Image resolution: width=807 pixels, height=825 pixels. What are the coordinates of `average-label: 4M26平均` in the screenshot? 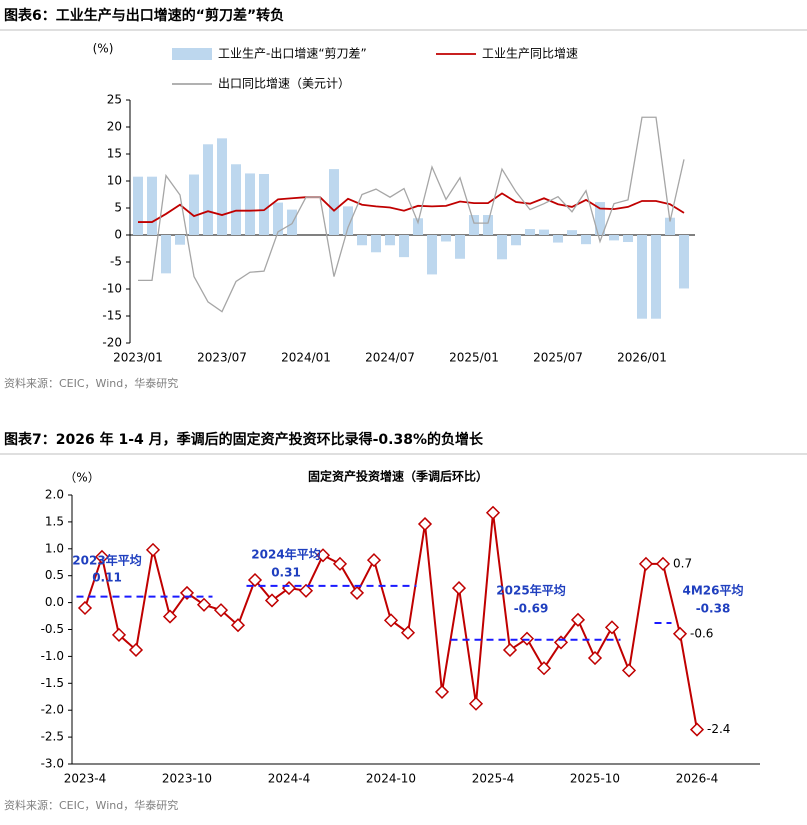 It's located at (713, 590).